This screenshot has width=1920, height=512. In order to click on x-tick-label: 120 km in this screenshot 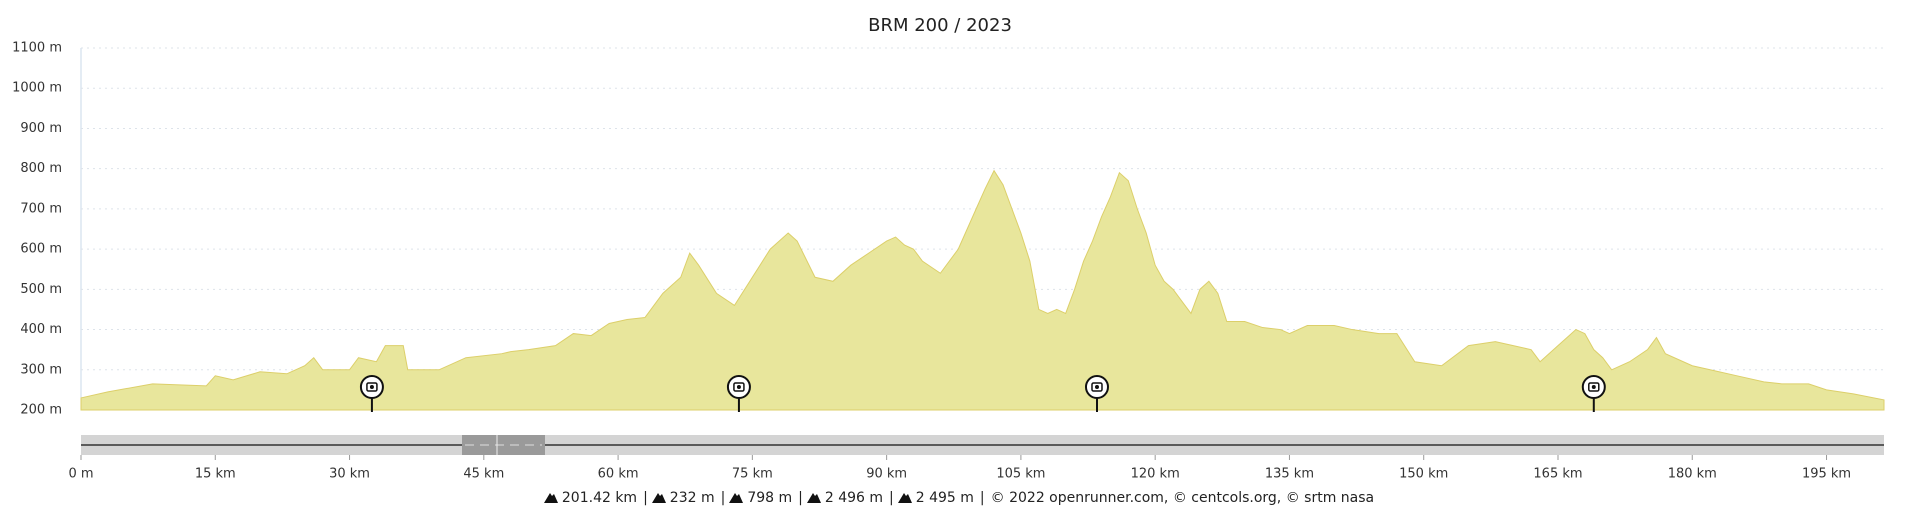, I will do `click(1155, 474)`.